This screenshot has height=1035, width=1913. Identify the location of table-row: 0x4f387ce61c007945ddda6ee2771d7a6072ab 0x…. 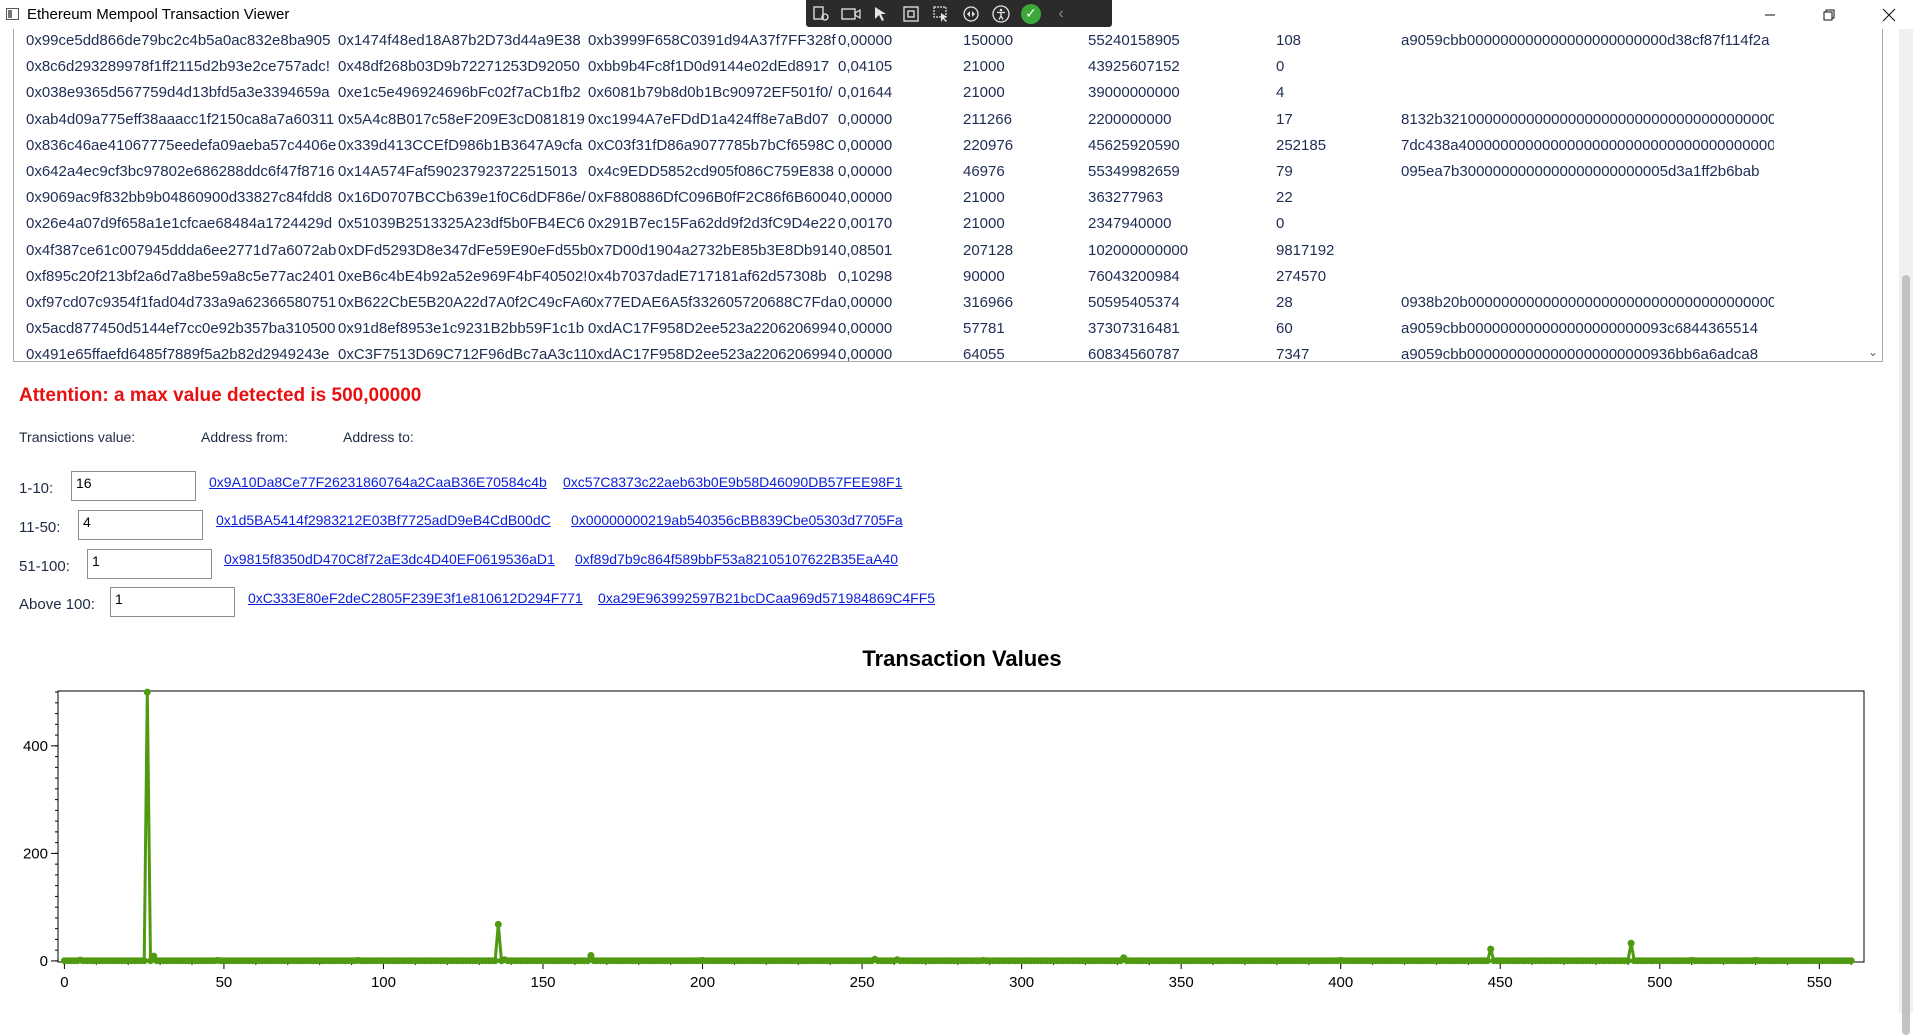
(939, 252).